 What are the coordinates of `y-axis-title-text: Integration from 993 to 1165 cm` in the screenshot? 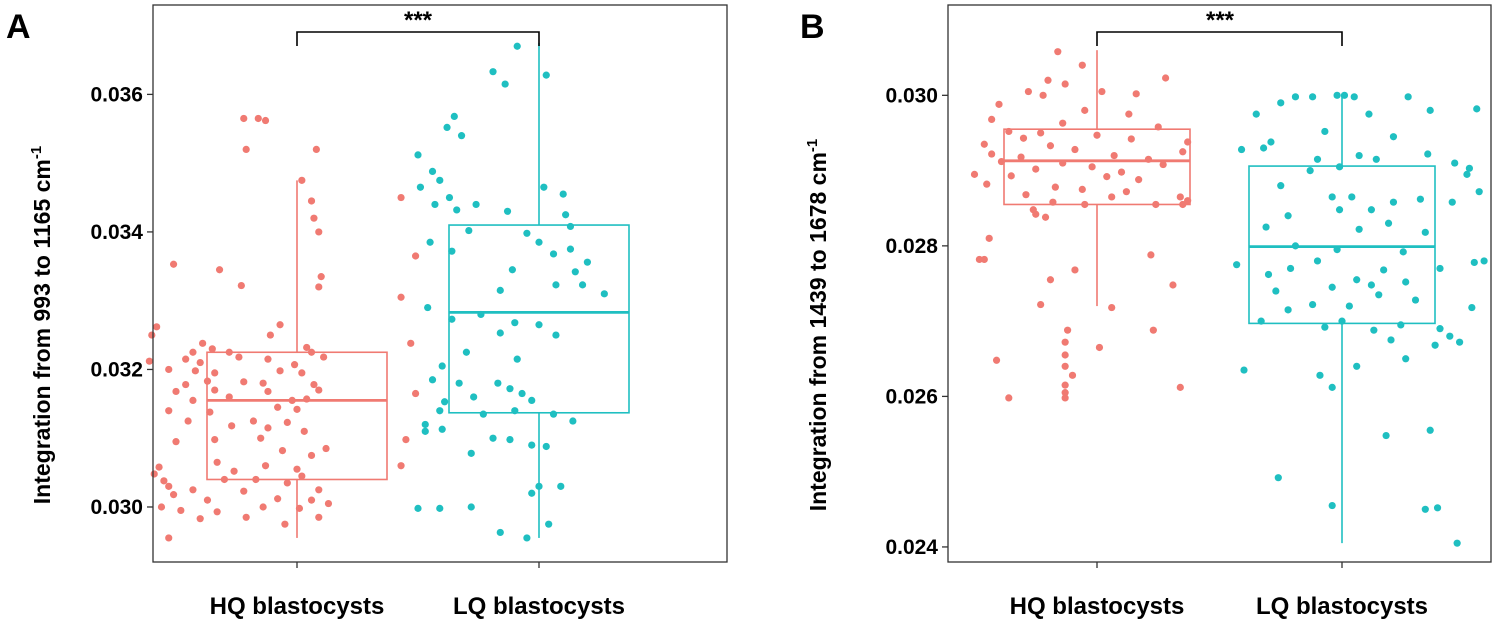 It's located at (42, 331).